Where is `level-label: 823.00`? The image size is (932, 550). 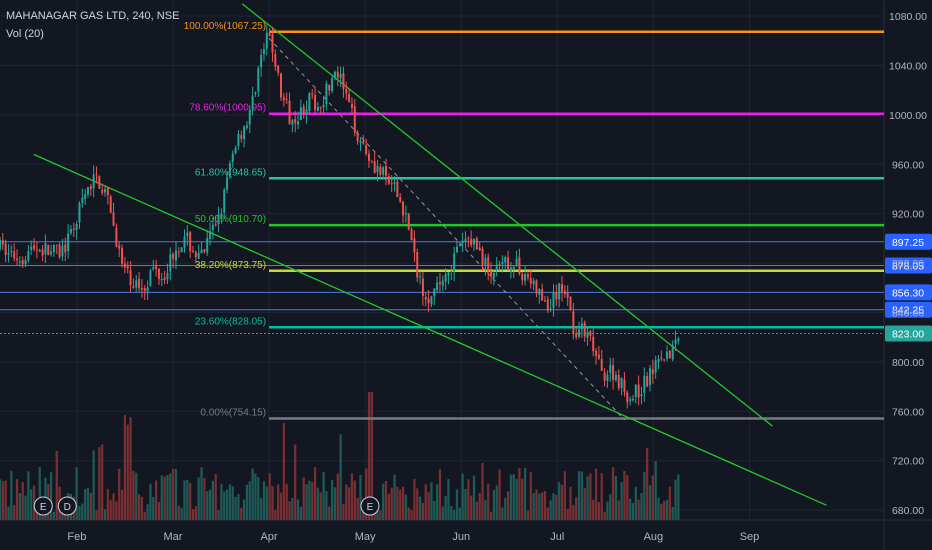
level-label: 823.00 is located at coordinates (908, 334).